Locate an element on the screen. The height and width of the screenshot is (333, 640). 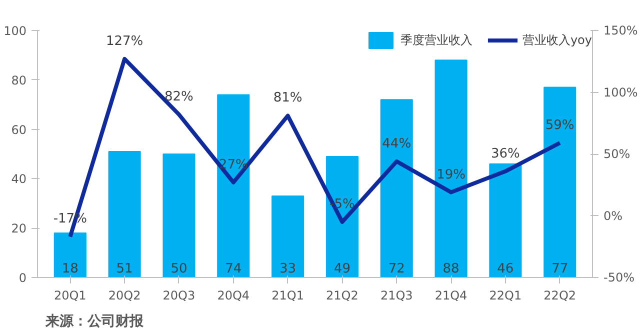
x-tick-label: 21Q4 is located at coordinates (451, 295).